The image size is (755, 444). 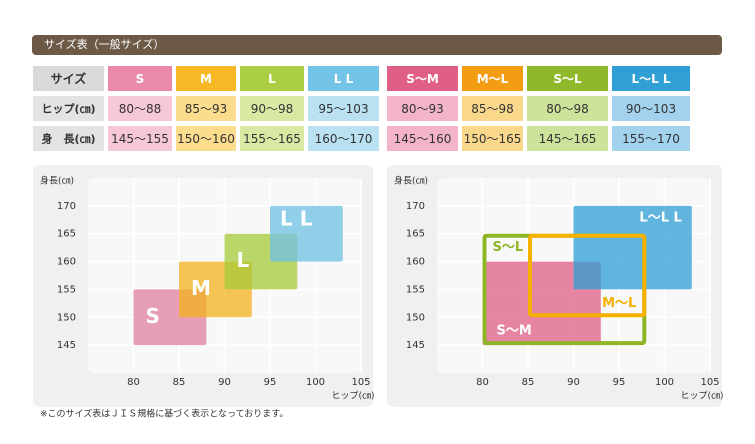 I want to click on cell-text: 80～98, so click(x=567, y=109).